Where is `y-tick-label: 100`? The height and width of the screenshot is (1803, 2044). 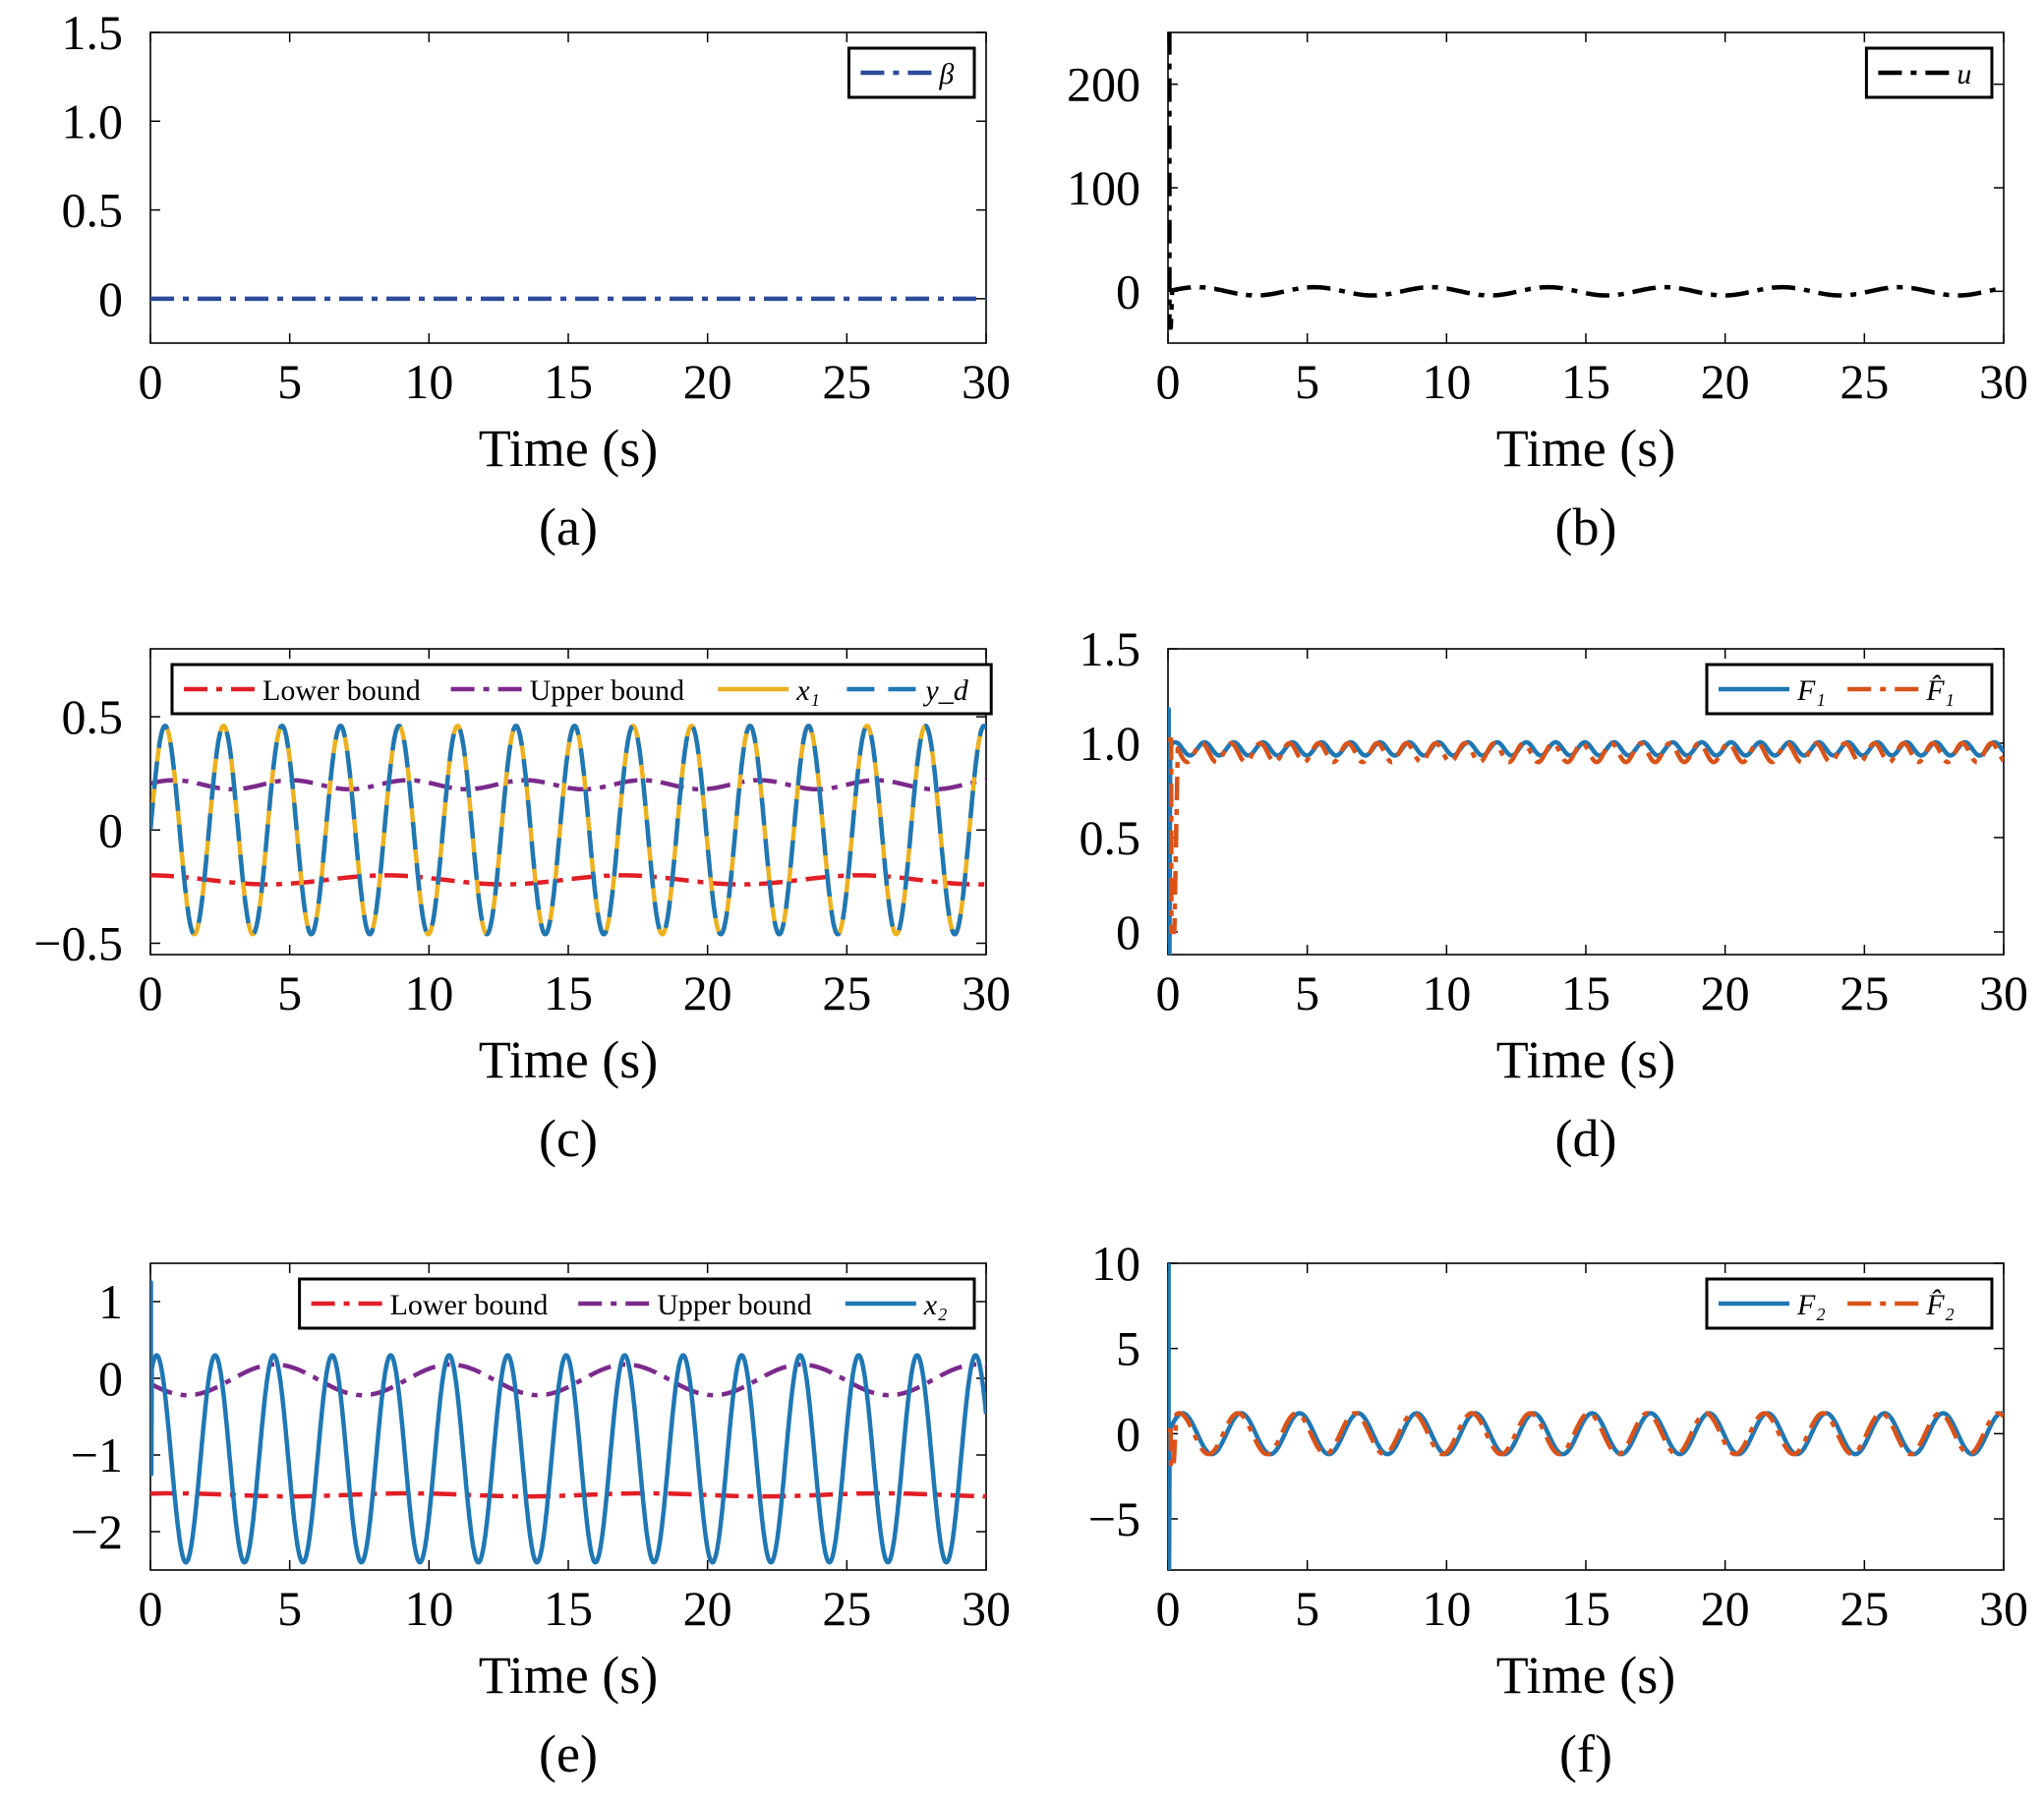
y-tick-label: 100 is located at coordinates (1103, 187).